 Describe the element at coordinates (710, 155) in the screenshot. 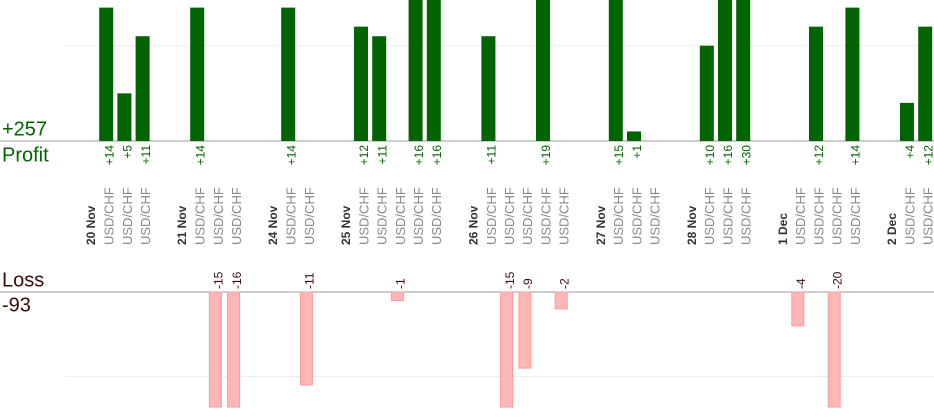

I see `profit-value-label: +10` at that location.